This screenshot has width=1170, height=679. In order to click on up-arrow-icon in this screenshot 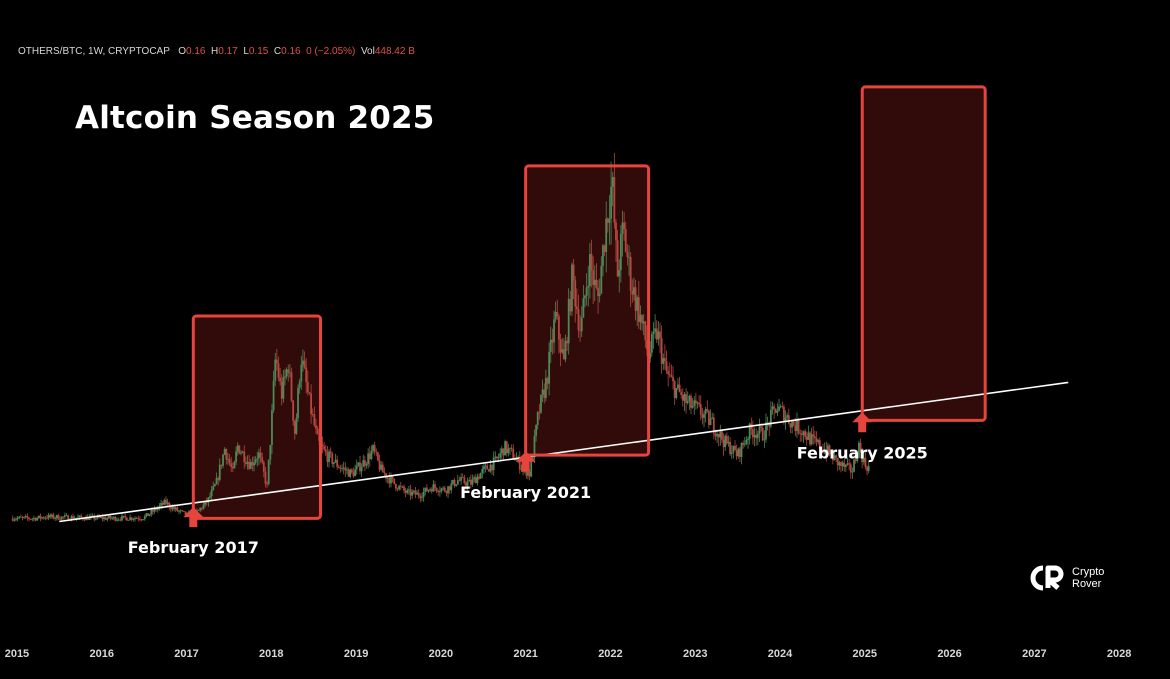, I will do `click(193, 517)`.